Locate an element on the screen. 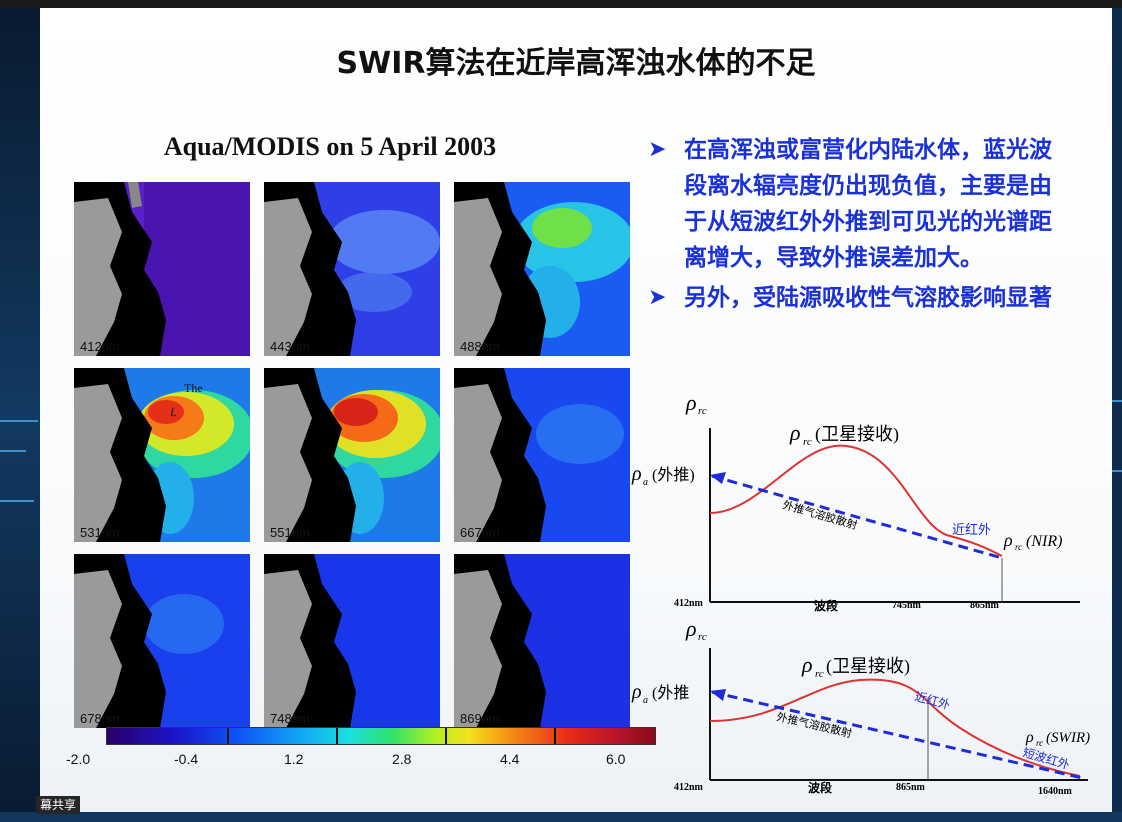  map-panel-551: 551nm is located at coordinates (352, 455).